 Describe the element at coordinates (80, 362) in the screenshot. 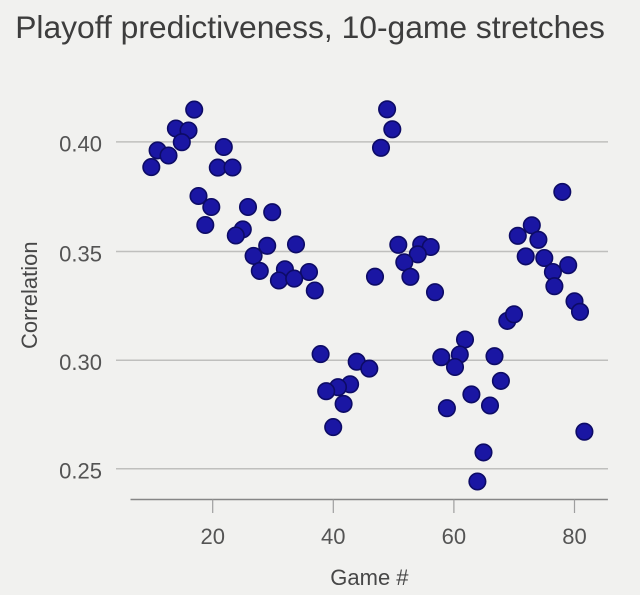

I see `svg-text: 0.30` at that location.